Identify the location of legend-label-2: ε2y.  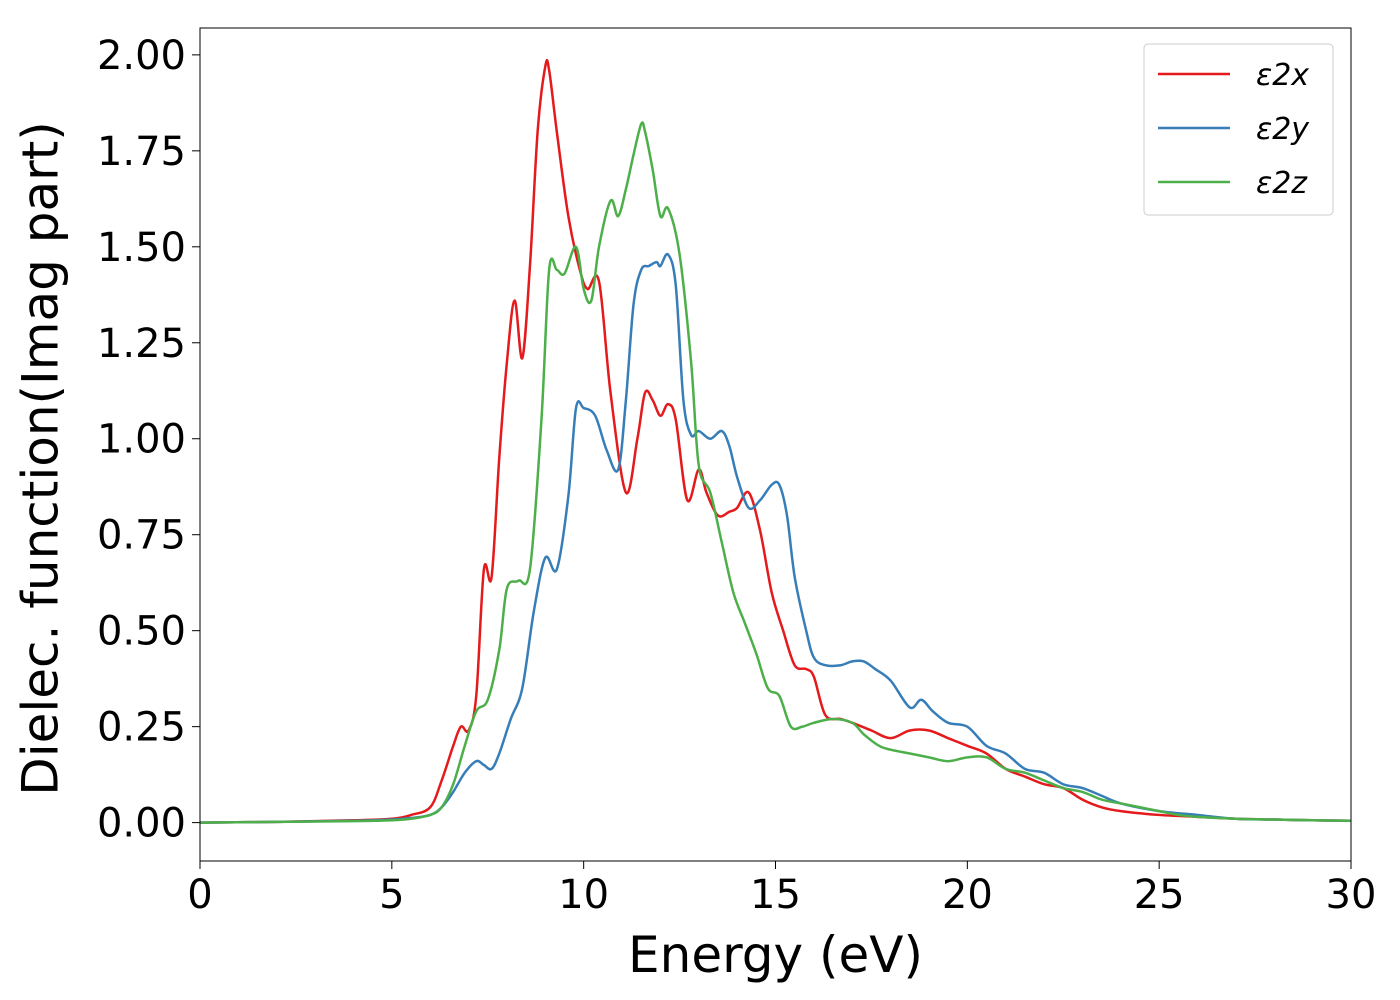
(1283, 129).